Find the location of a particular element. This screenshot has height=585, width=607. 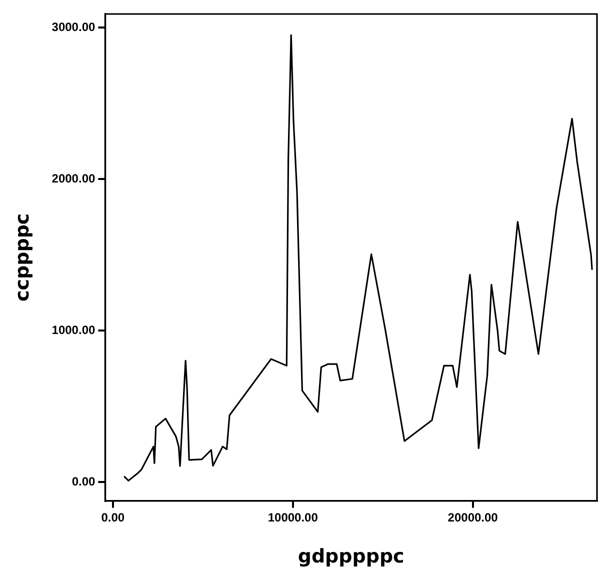

y-tick-label: 3000.00 is located at coordinates (74, 27).